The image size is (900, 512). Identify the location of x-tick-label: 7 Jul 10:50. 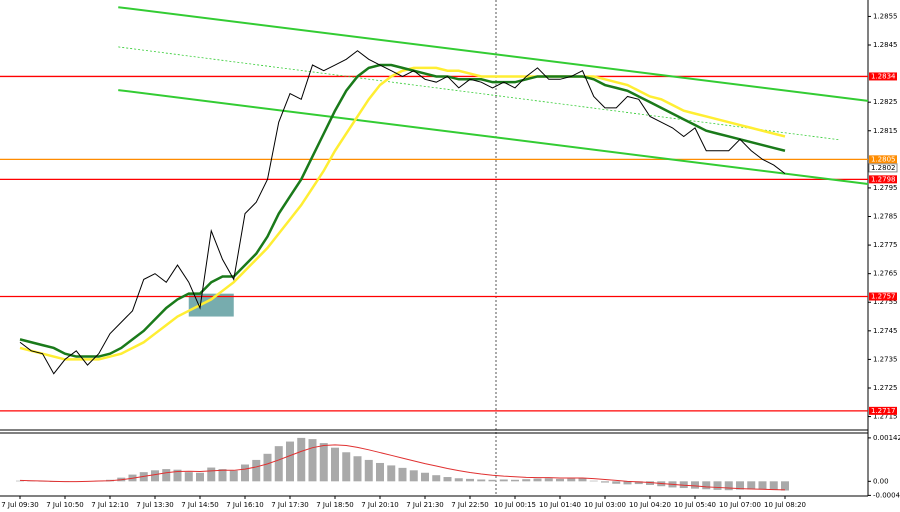
(65, 505).